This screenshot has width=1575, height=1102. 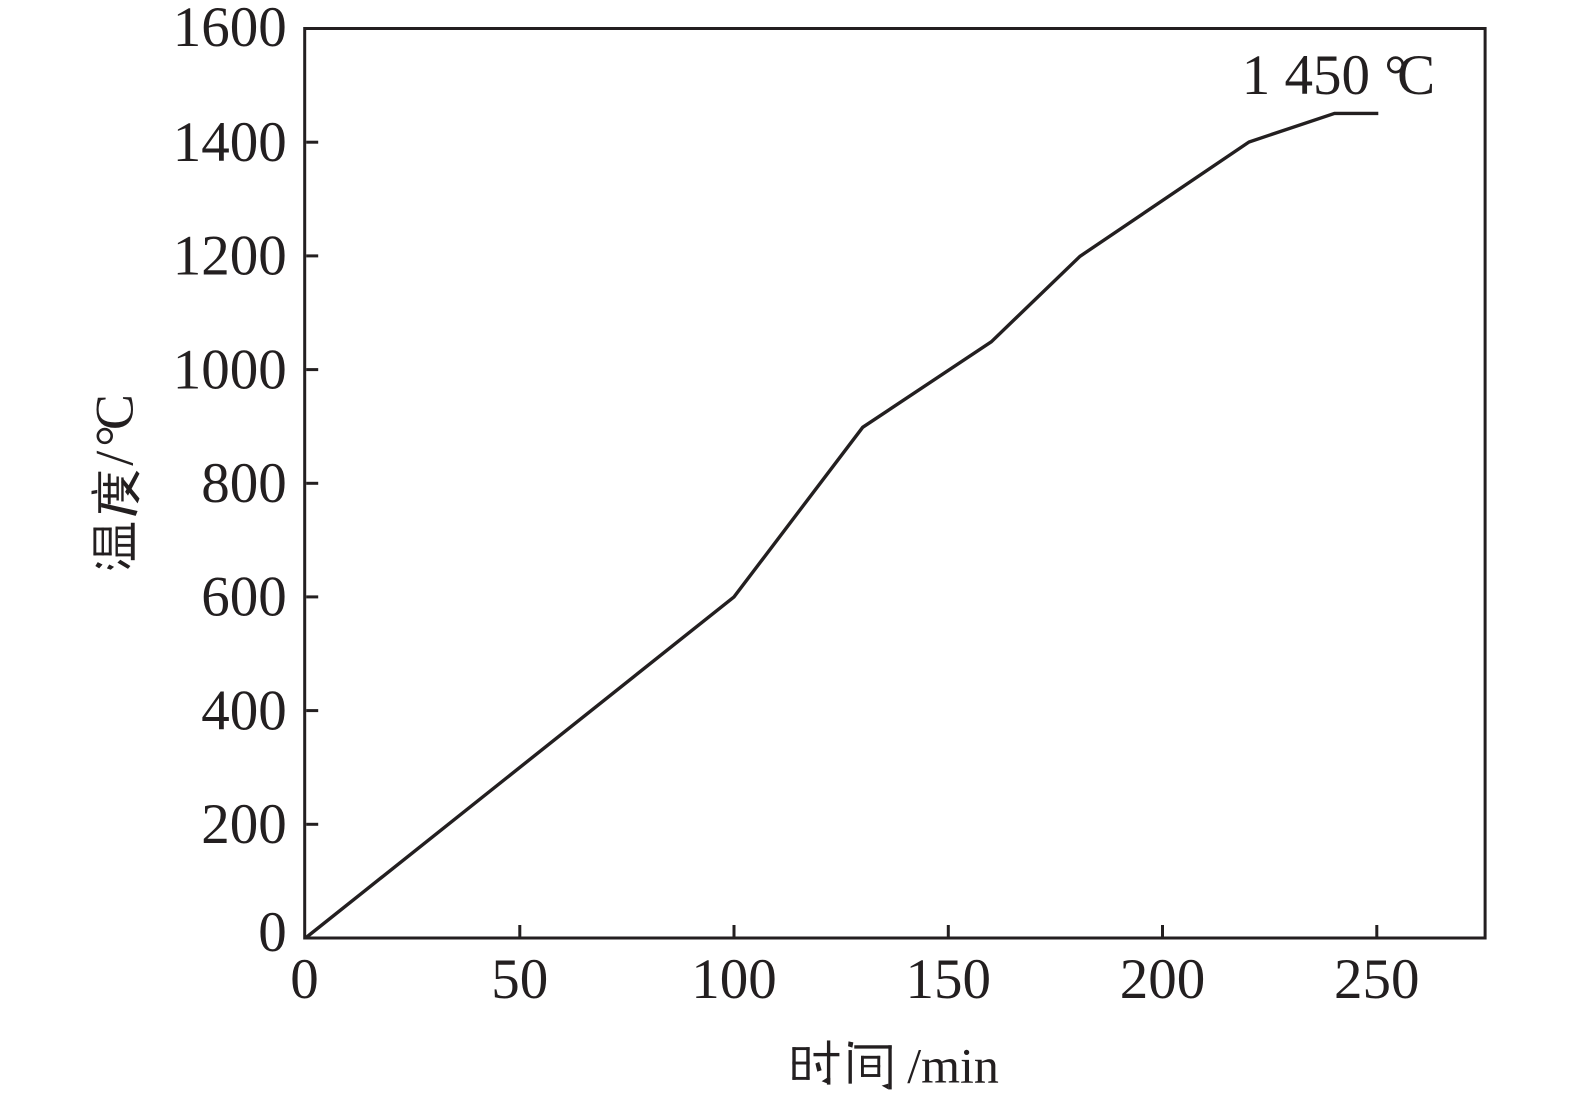 What do you see at coordinates (115, 430) in the screenshot?
I see `svg-text: /°C` at bounding box center [115, 430].